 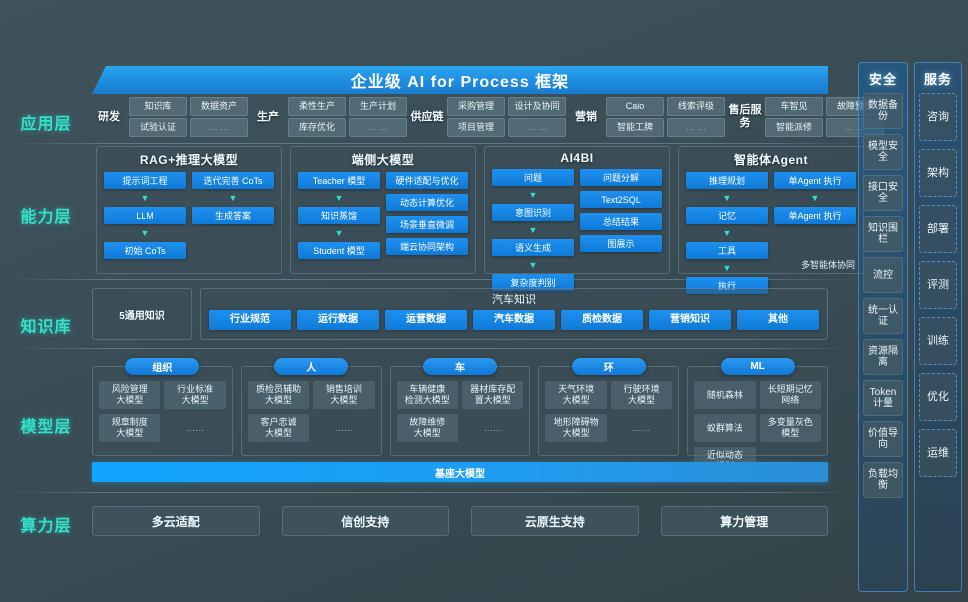 What do you see at coordinates (938, 285) in the screenshot?
I see `service-rail-item: 评测` at bounding box center [938, 285].